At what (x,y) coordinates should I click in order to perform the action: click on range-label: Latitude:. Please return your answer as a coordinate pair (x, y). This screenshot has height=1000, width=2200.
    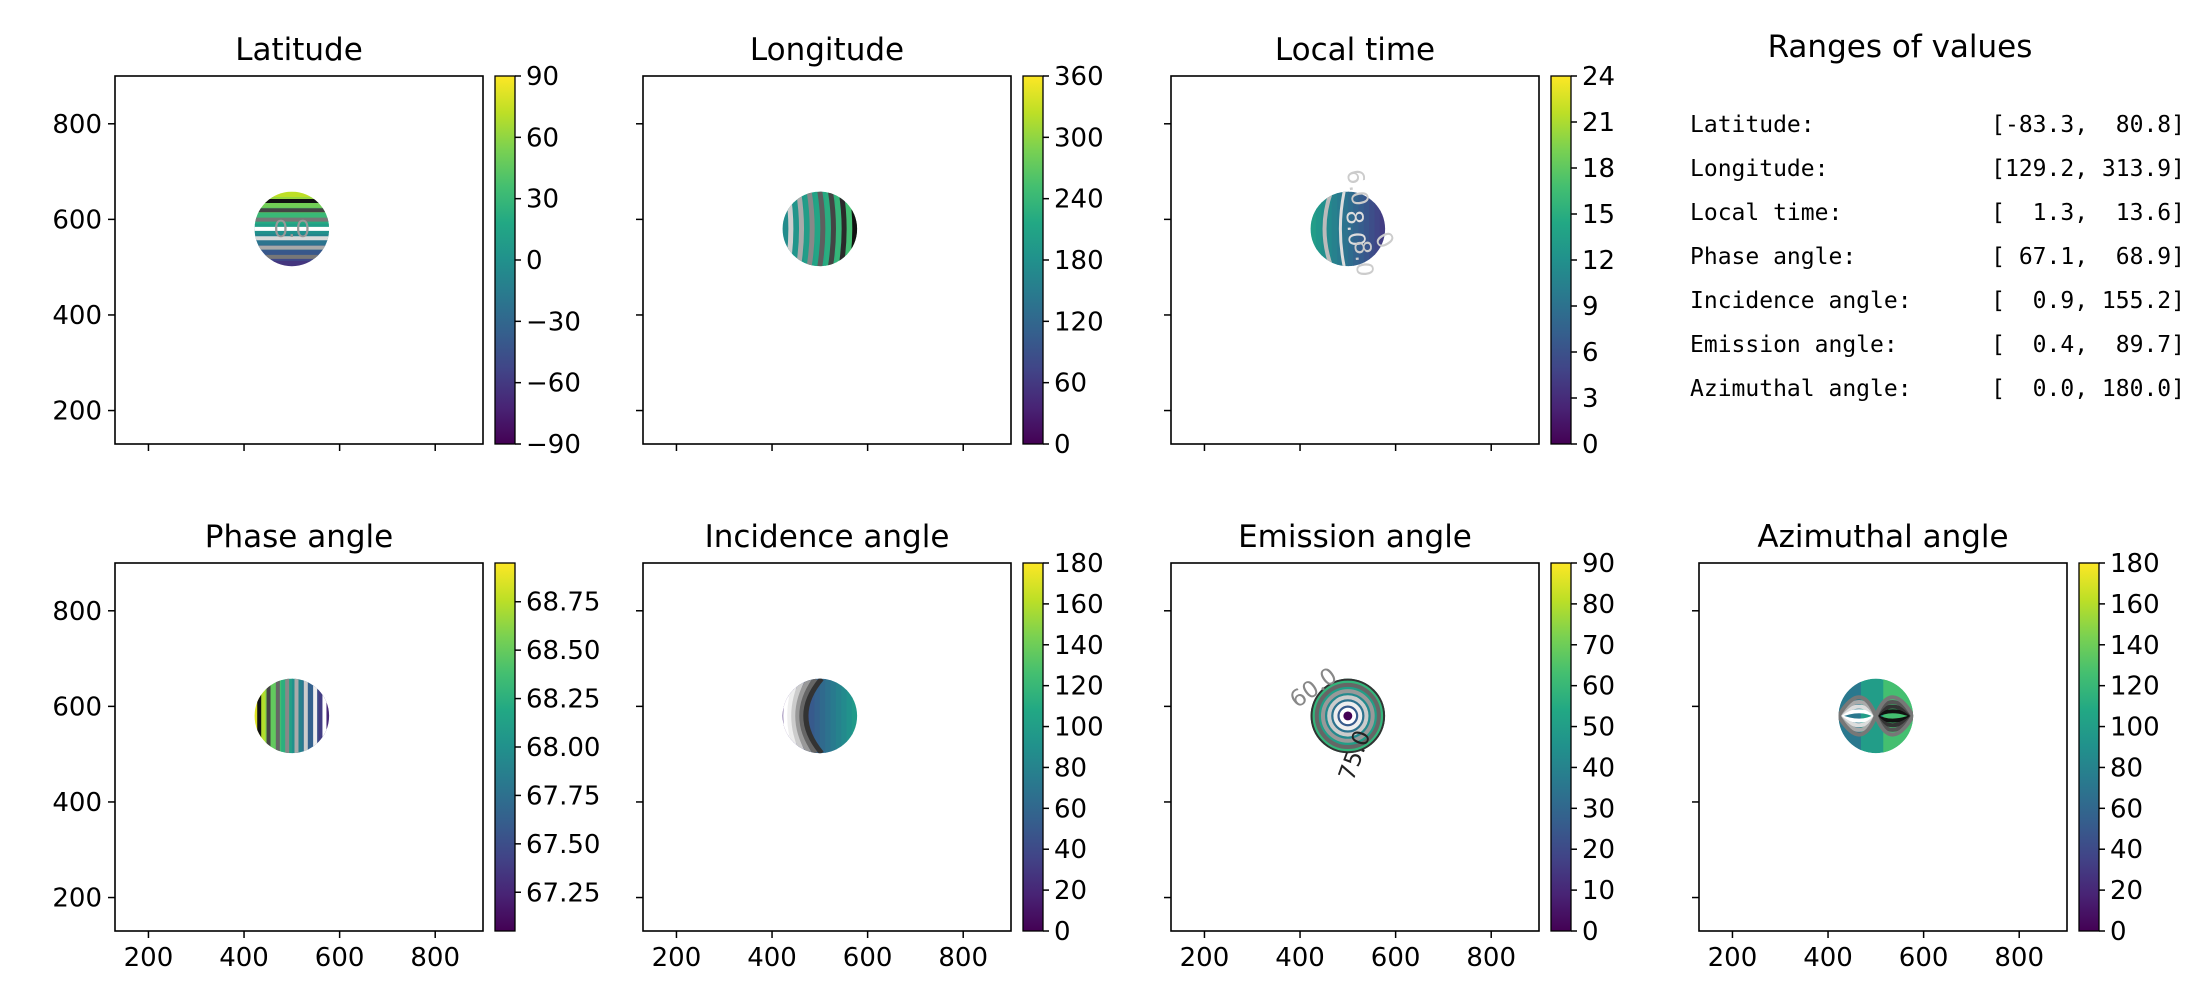
    Looking at the image, I should click on (1752, 125).